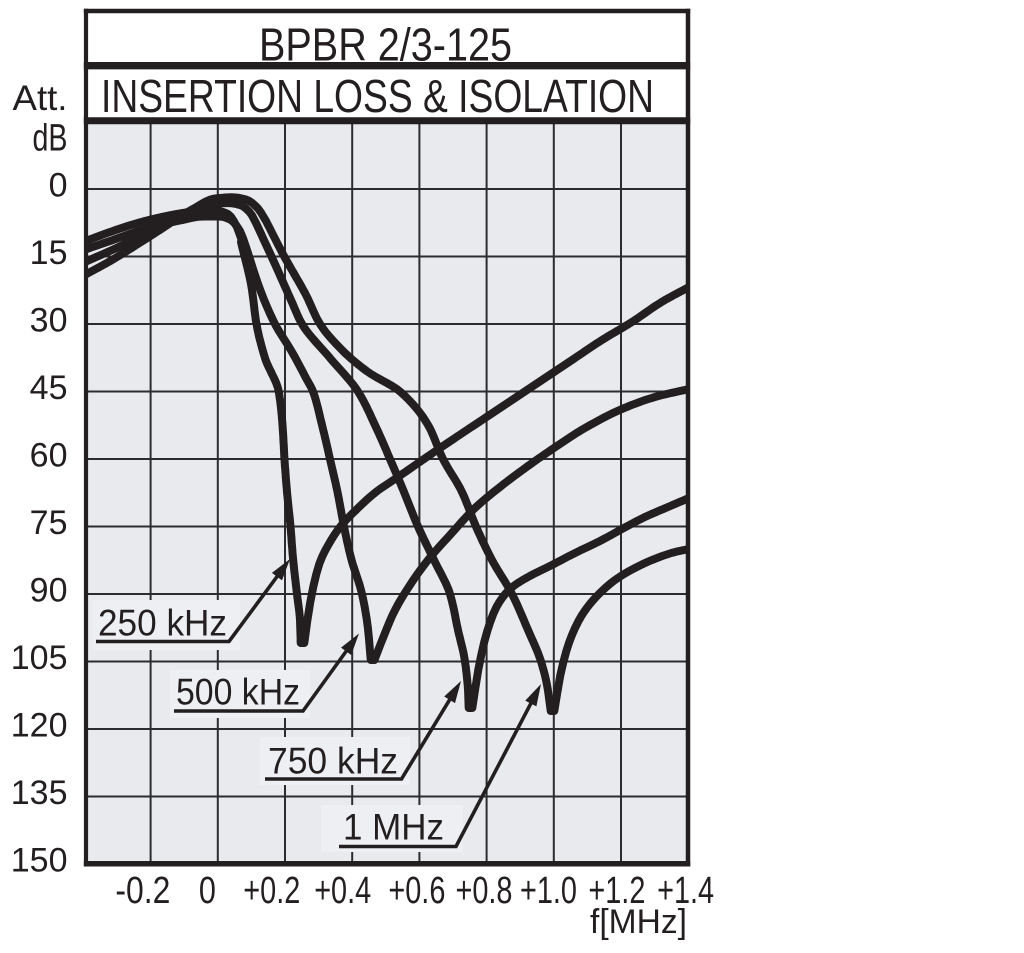 Image resolution: width=1024 pixels, height=953 pixels. I want to click on svg-text: 15, so click(49, 253).